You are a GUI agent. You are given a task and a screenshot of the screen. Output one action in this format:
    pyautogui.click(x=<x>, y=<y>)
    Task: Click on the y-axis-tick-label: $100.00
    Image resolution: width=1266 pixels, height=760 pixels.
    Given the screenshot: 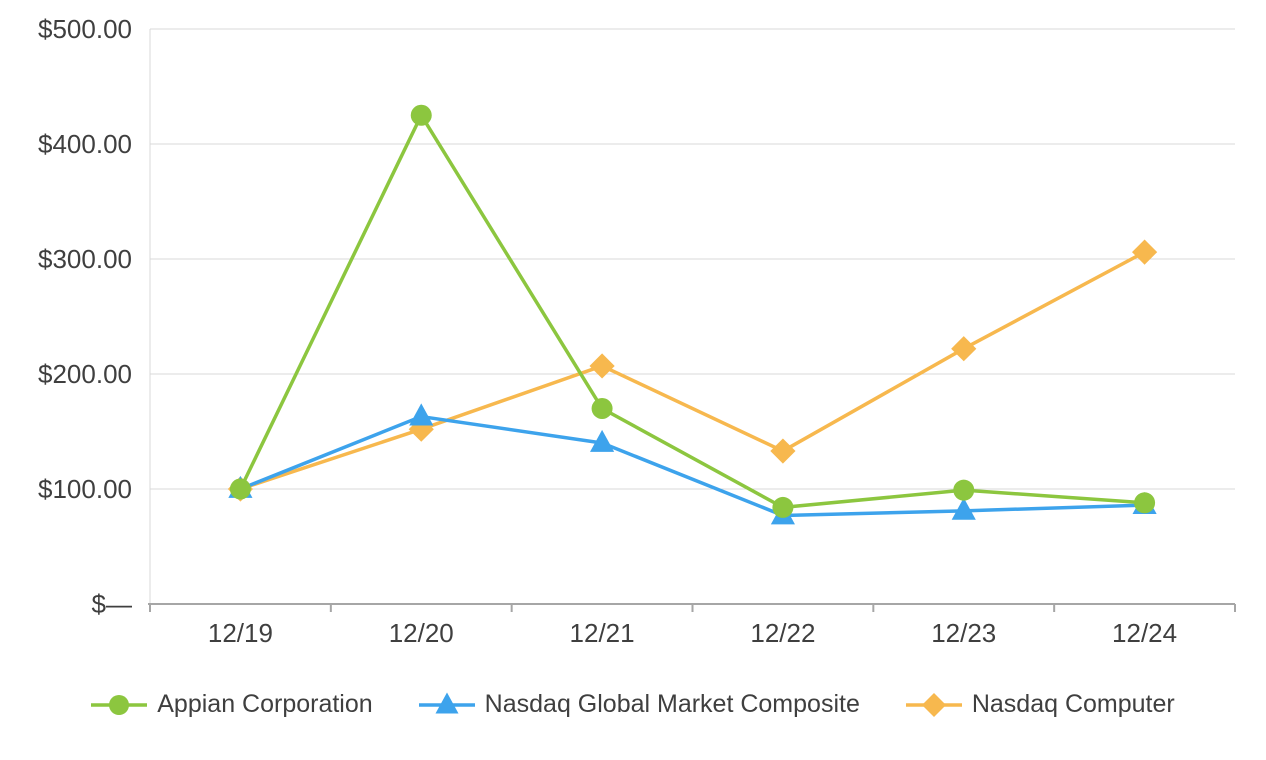 What is the action you would take?
    pyautogui.click(x=85, y=489)
    